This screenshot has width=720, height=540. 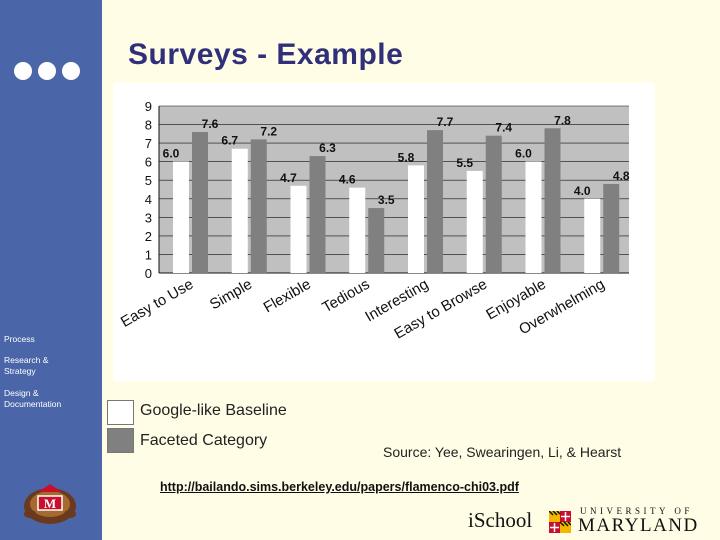 What do you see at coordinates (638, 525) in the screenshot?
I see `maryland-text: MARYLAND` at bounding box center [638, 525].